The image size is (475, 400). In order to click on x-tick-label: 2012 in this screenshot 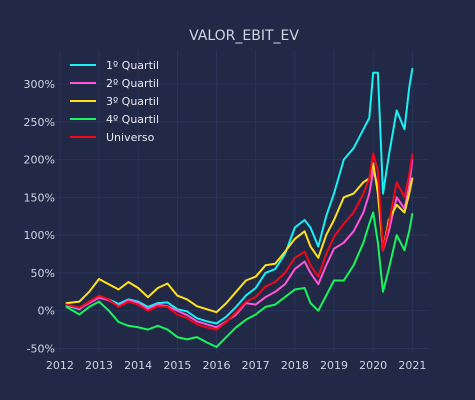, I will do `click(60, 365)`.